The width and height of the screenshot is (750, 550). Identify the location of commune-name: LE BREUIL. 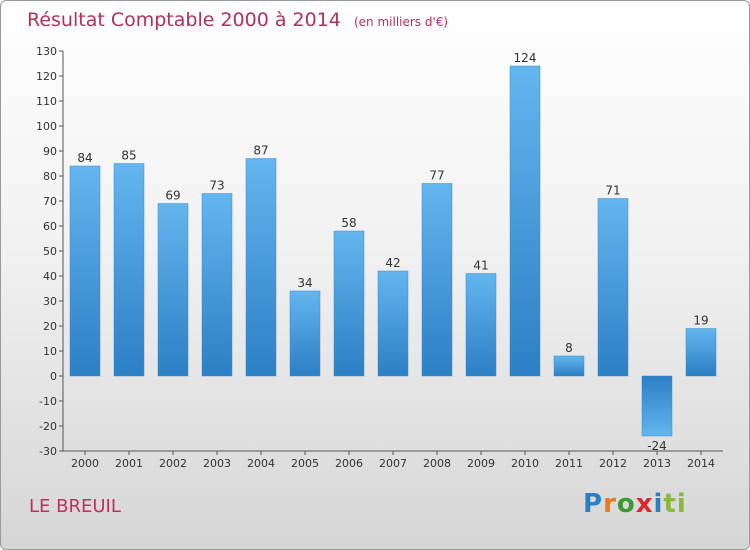
(75, 506).